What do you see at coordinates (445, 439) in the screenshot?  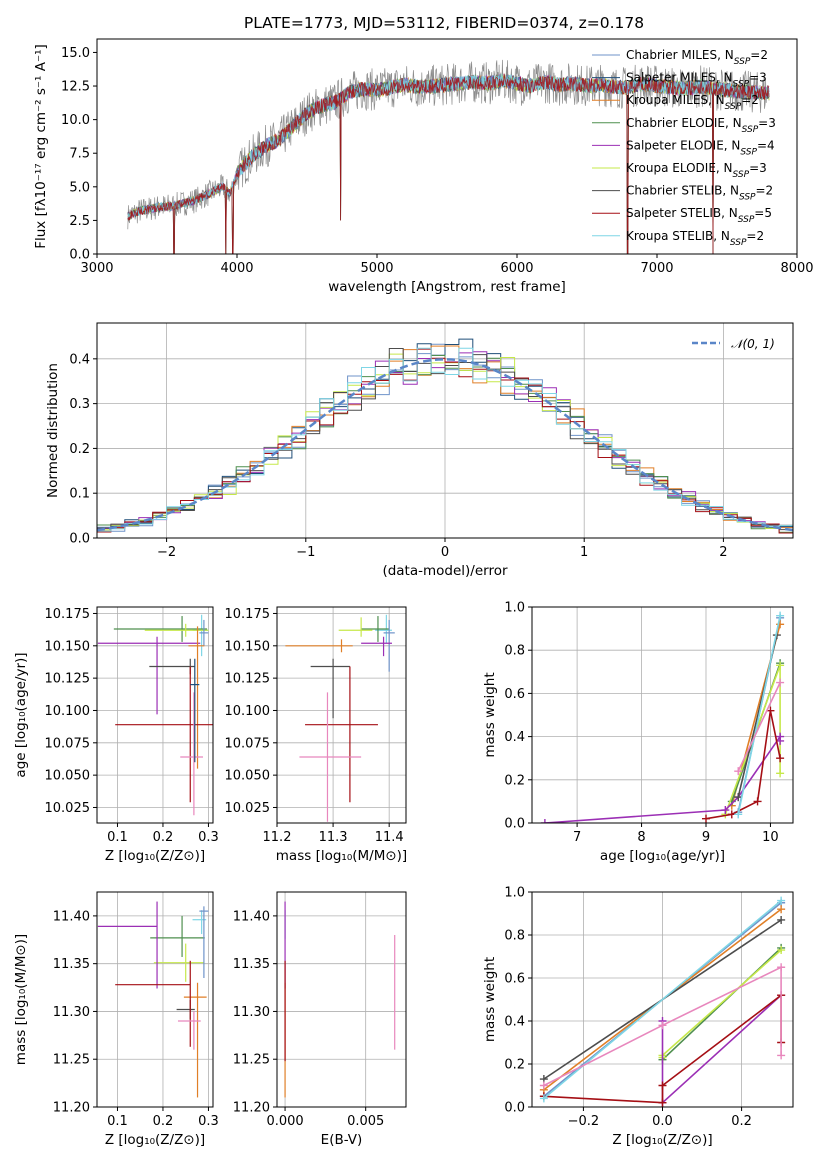 I see `histogram-step` at bounding box center [445, 439].